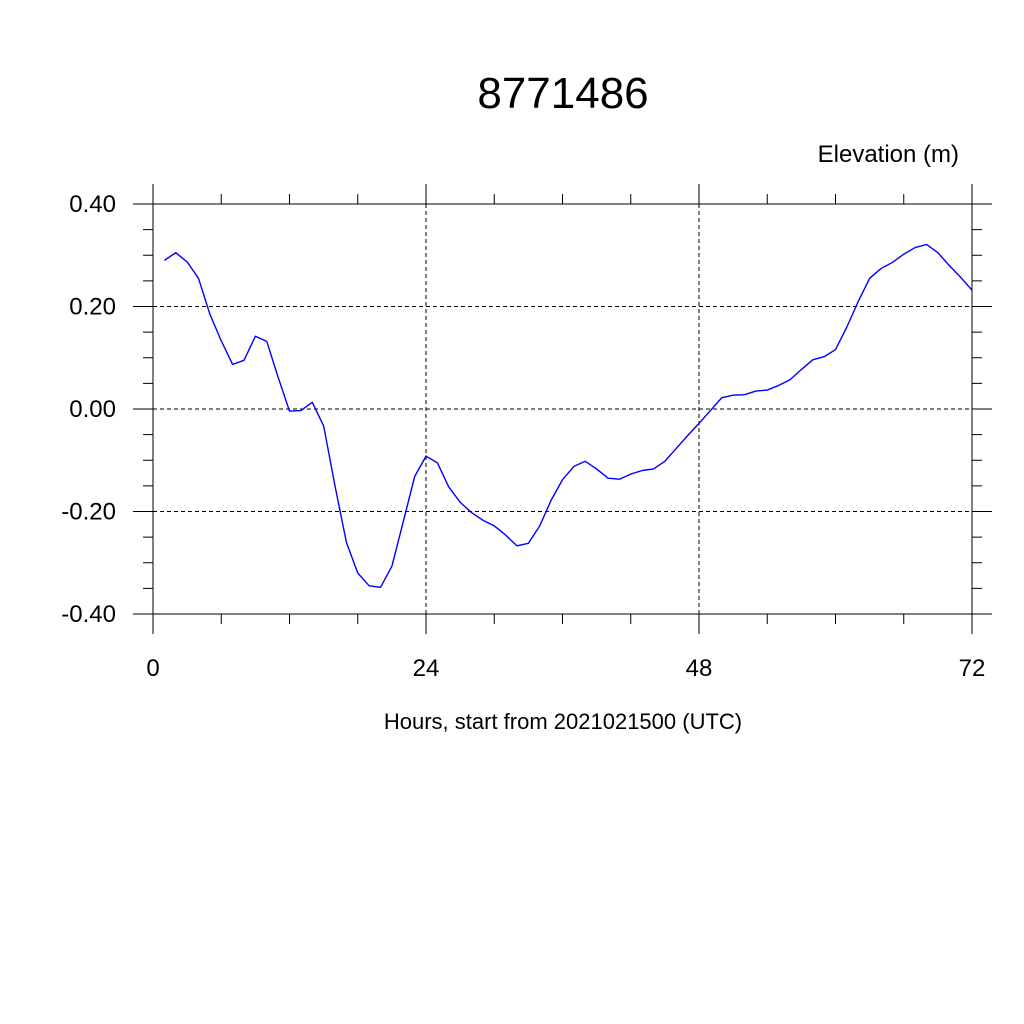  What do you see at coordinates (92, 204) in the screenshot?
I see `y-tick-label: 0.40` at bounding box center [92, 204].